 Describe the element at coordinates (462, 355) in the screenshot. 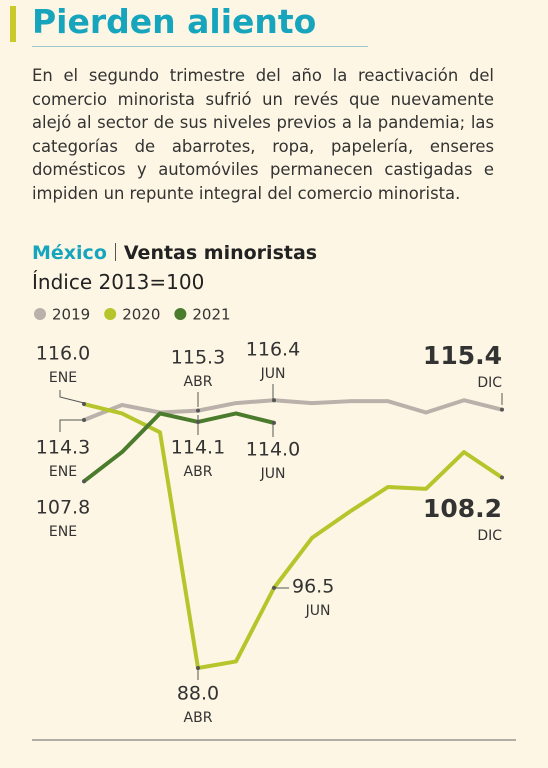

I see `value-label: 115.4` at that location.